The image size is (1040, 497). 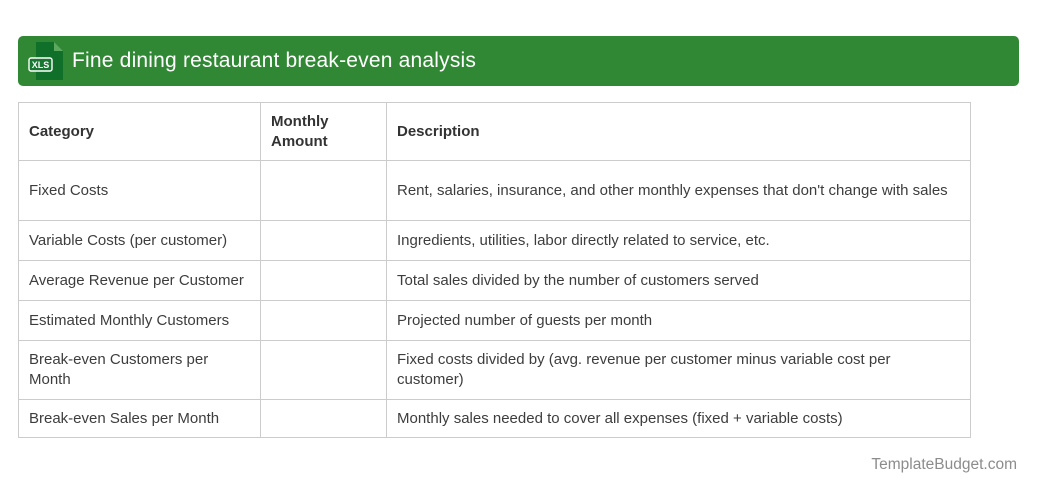 I want to click on category-cell: Estimated Monthly Customers, so click(x=139, y=320).